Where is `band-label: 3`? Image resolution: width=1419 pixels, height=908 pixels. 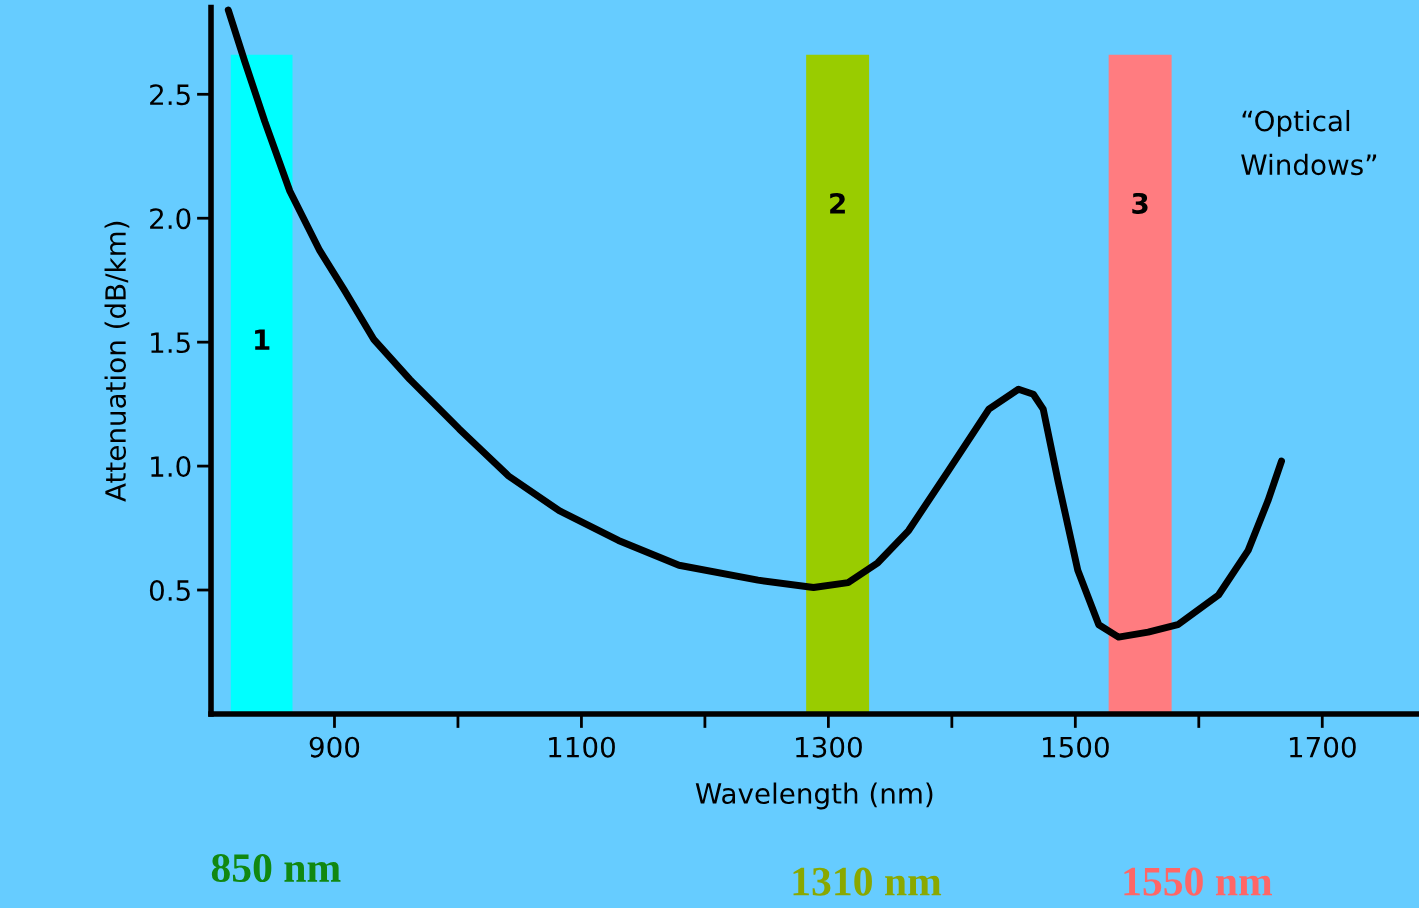 band-label: 3 is located at coordinates (1140, 203).